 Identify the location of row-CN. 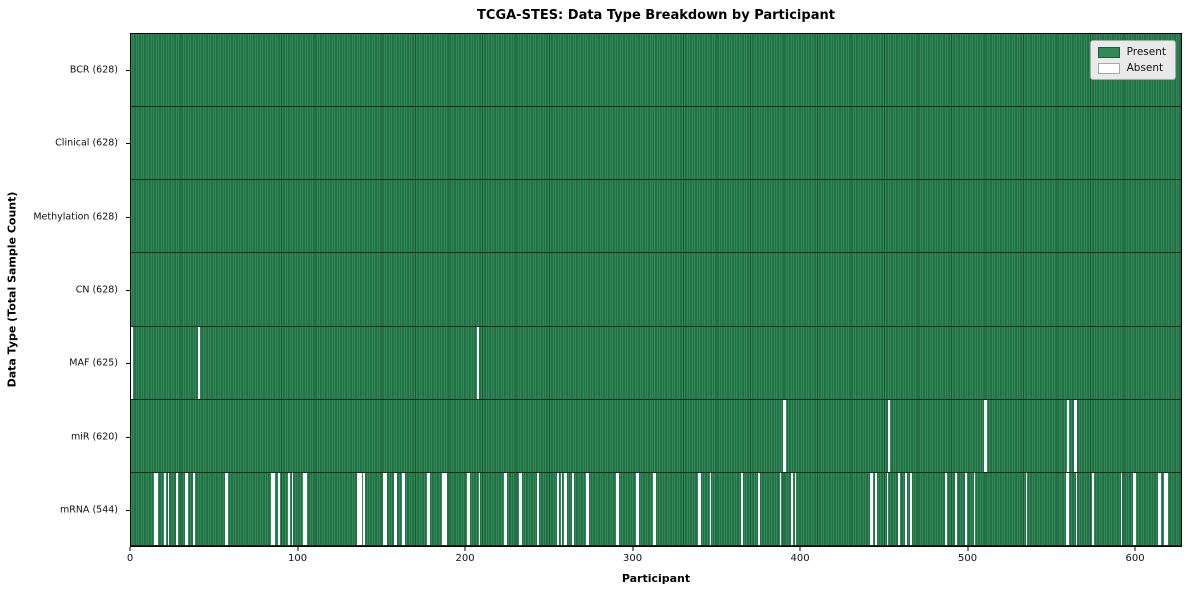
(656, 290).